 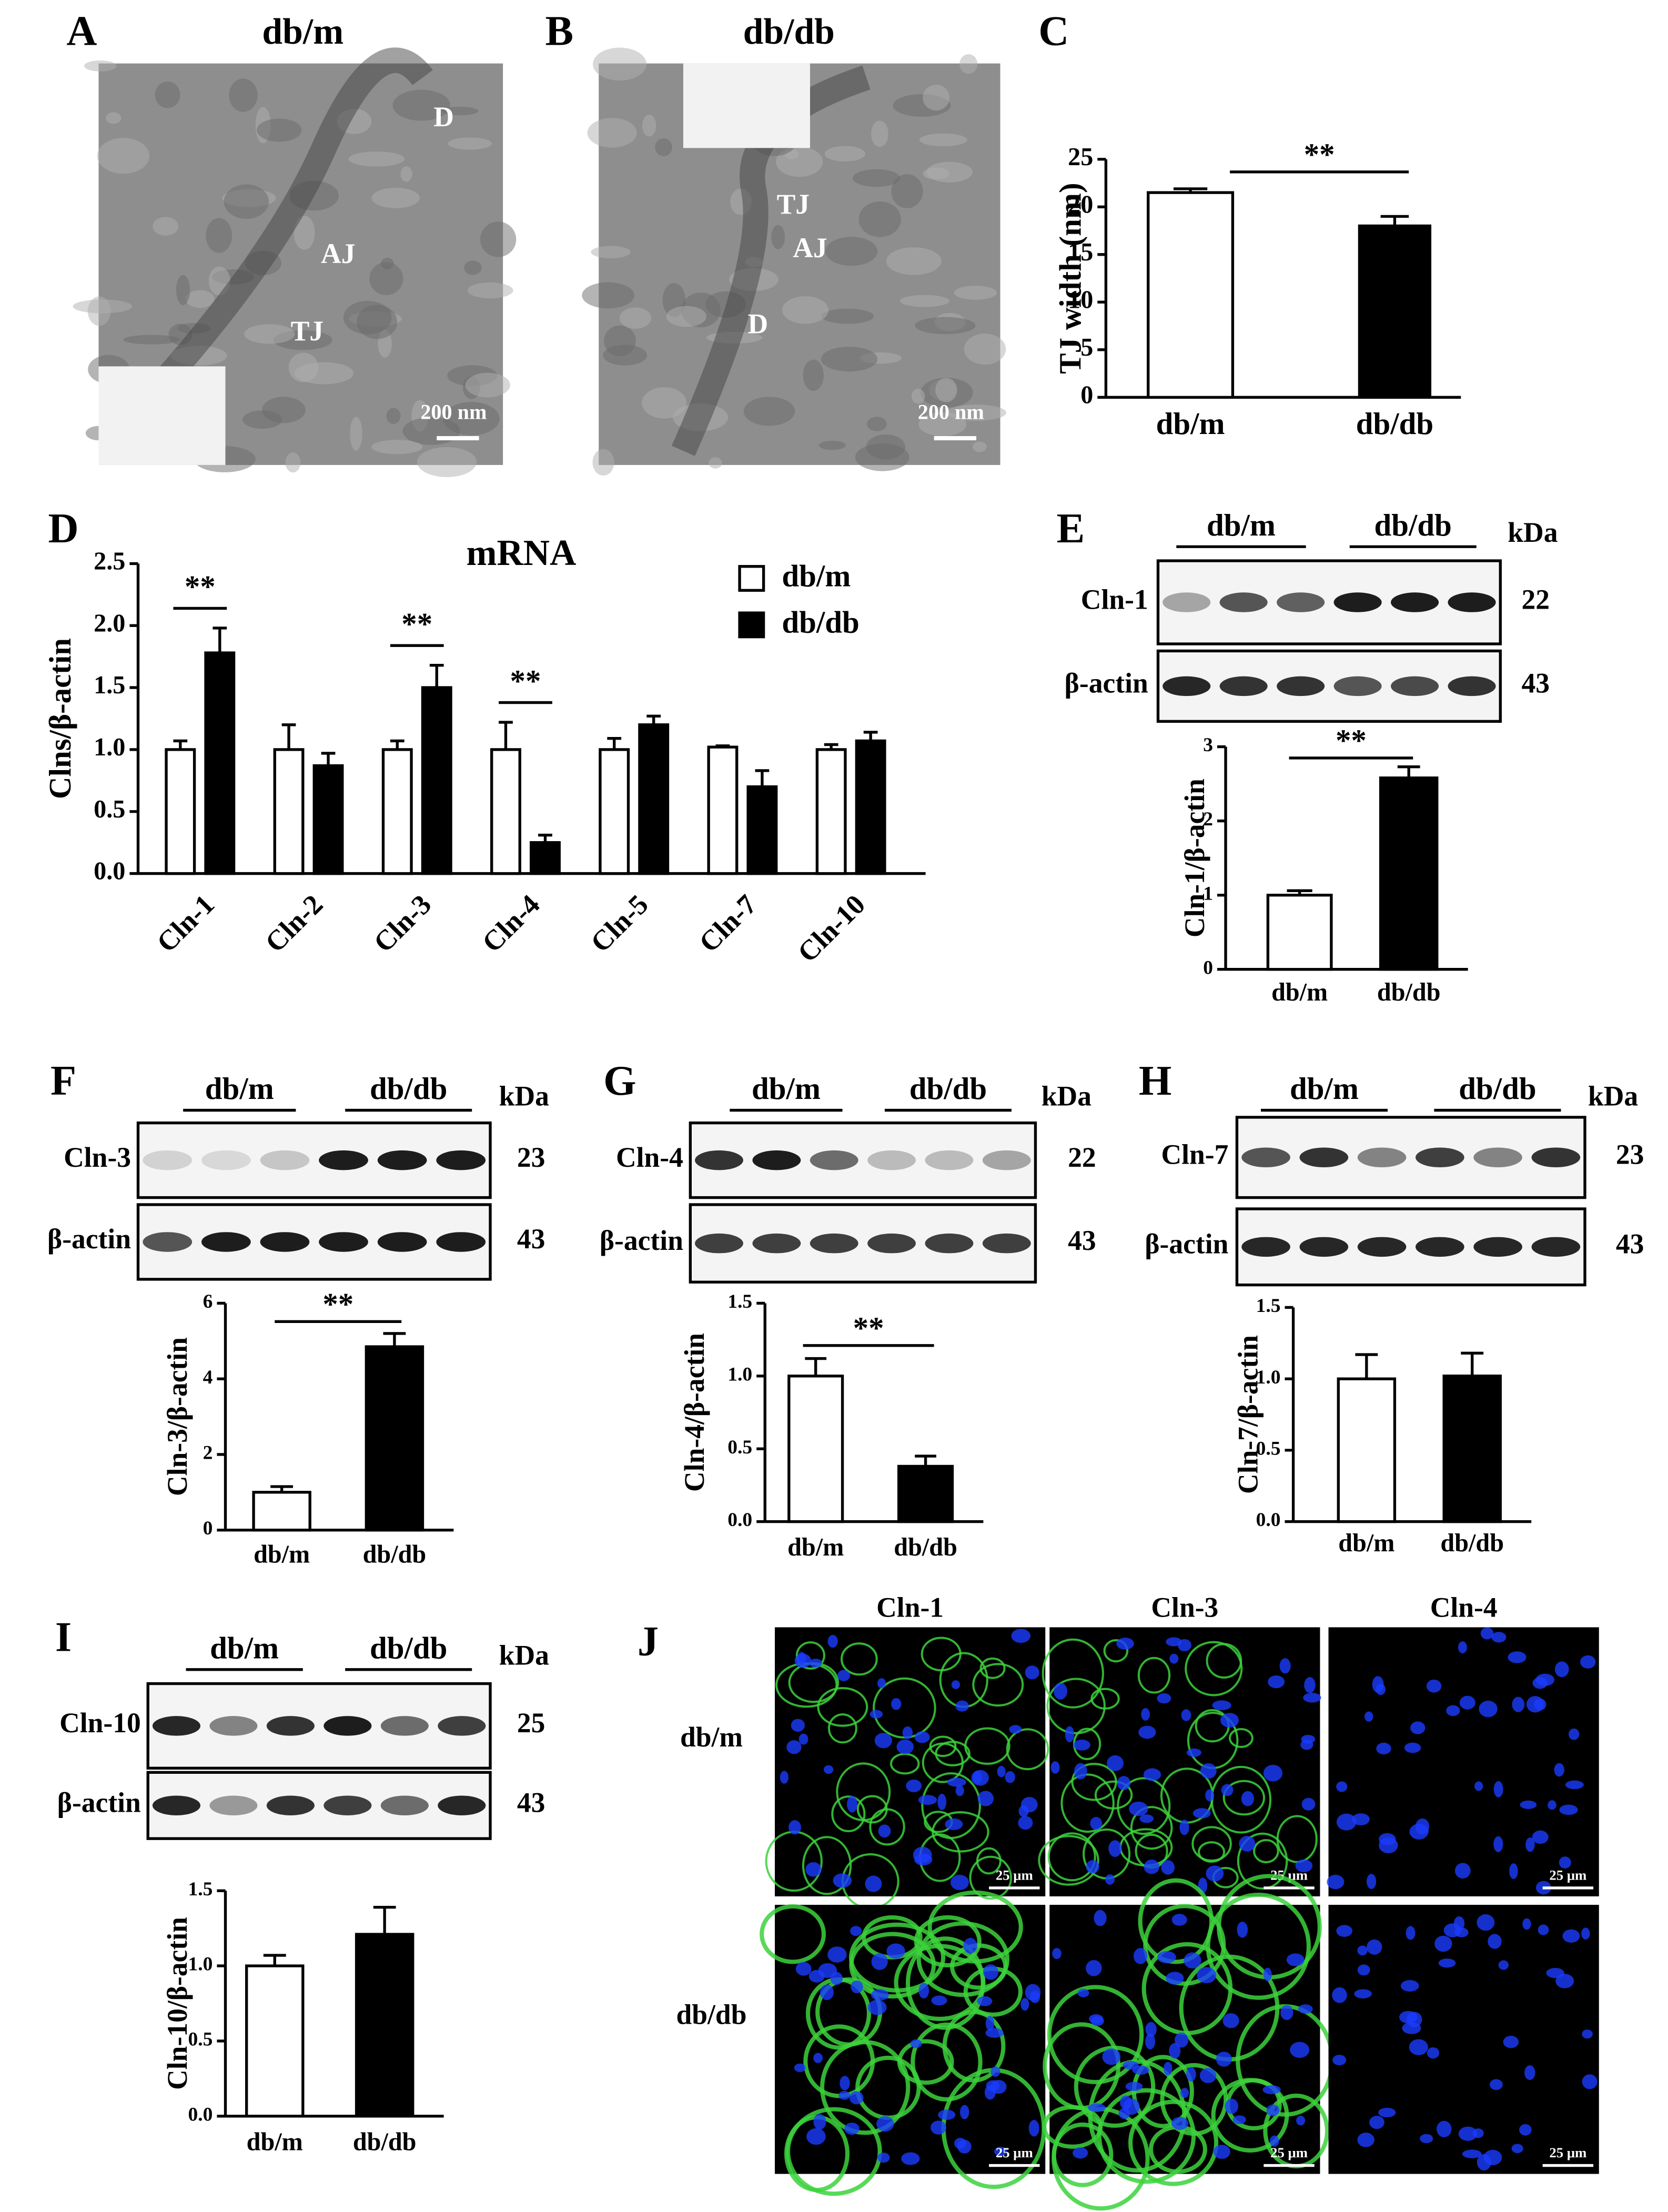 I want to click on unit-label: kDa, so click(x=1533, y=532).